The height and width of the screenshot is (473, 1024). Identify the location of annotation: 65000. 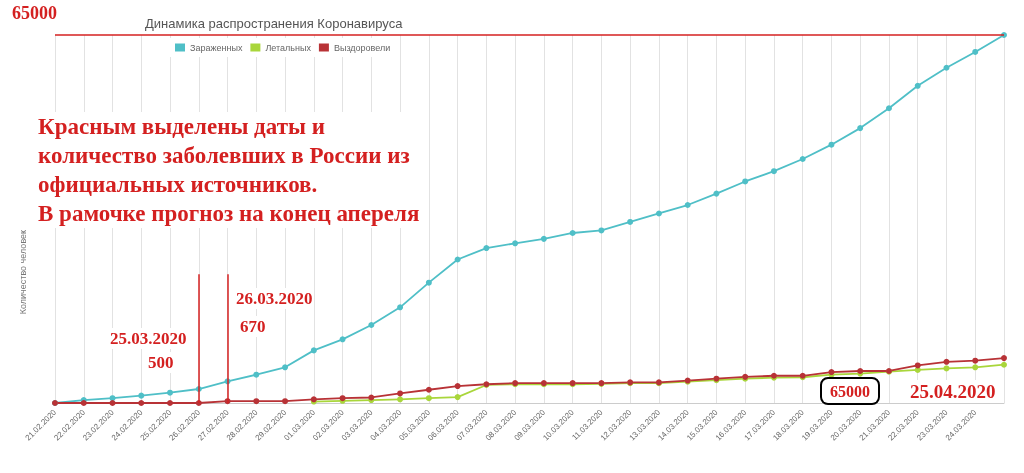
(850, 391).